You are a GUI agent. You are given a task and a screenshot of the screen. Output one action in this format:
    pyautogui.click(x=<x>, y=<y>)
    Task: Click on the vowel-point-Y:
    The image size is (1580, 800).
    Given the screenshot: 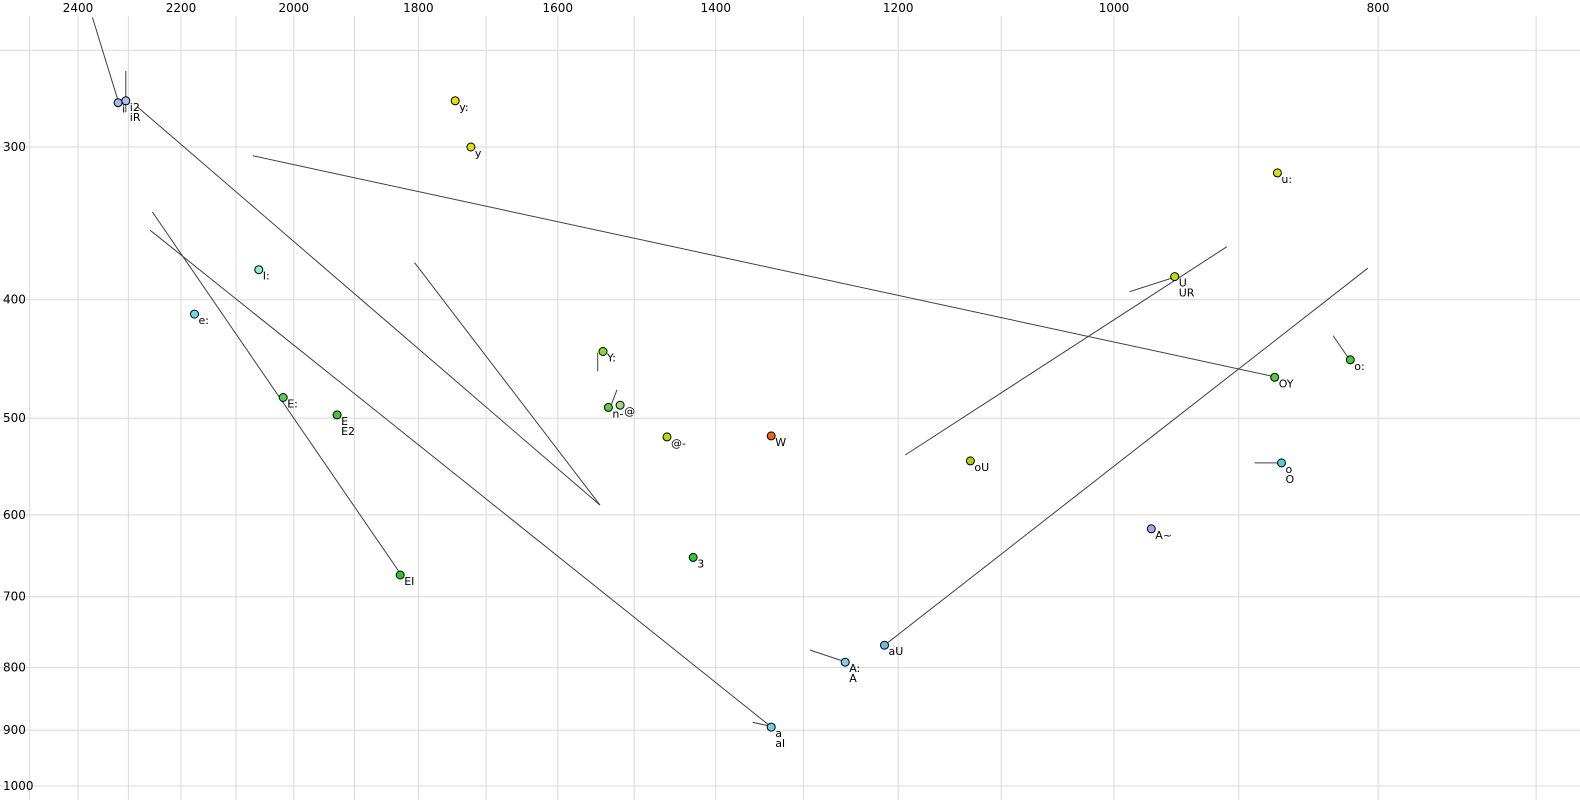 What is the action you would take?
    pyautogui.click(x=603, y=351)
    